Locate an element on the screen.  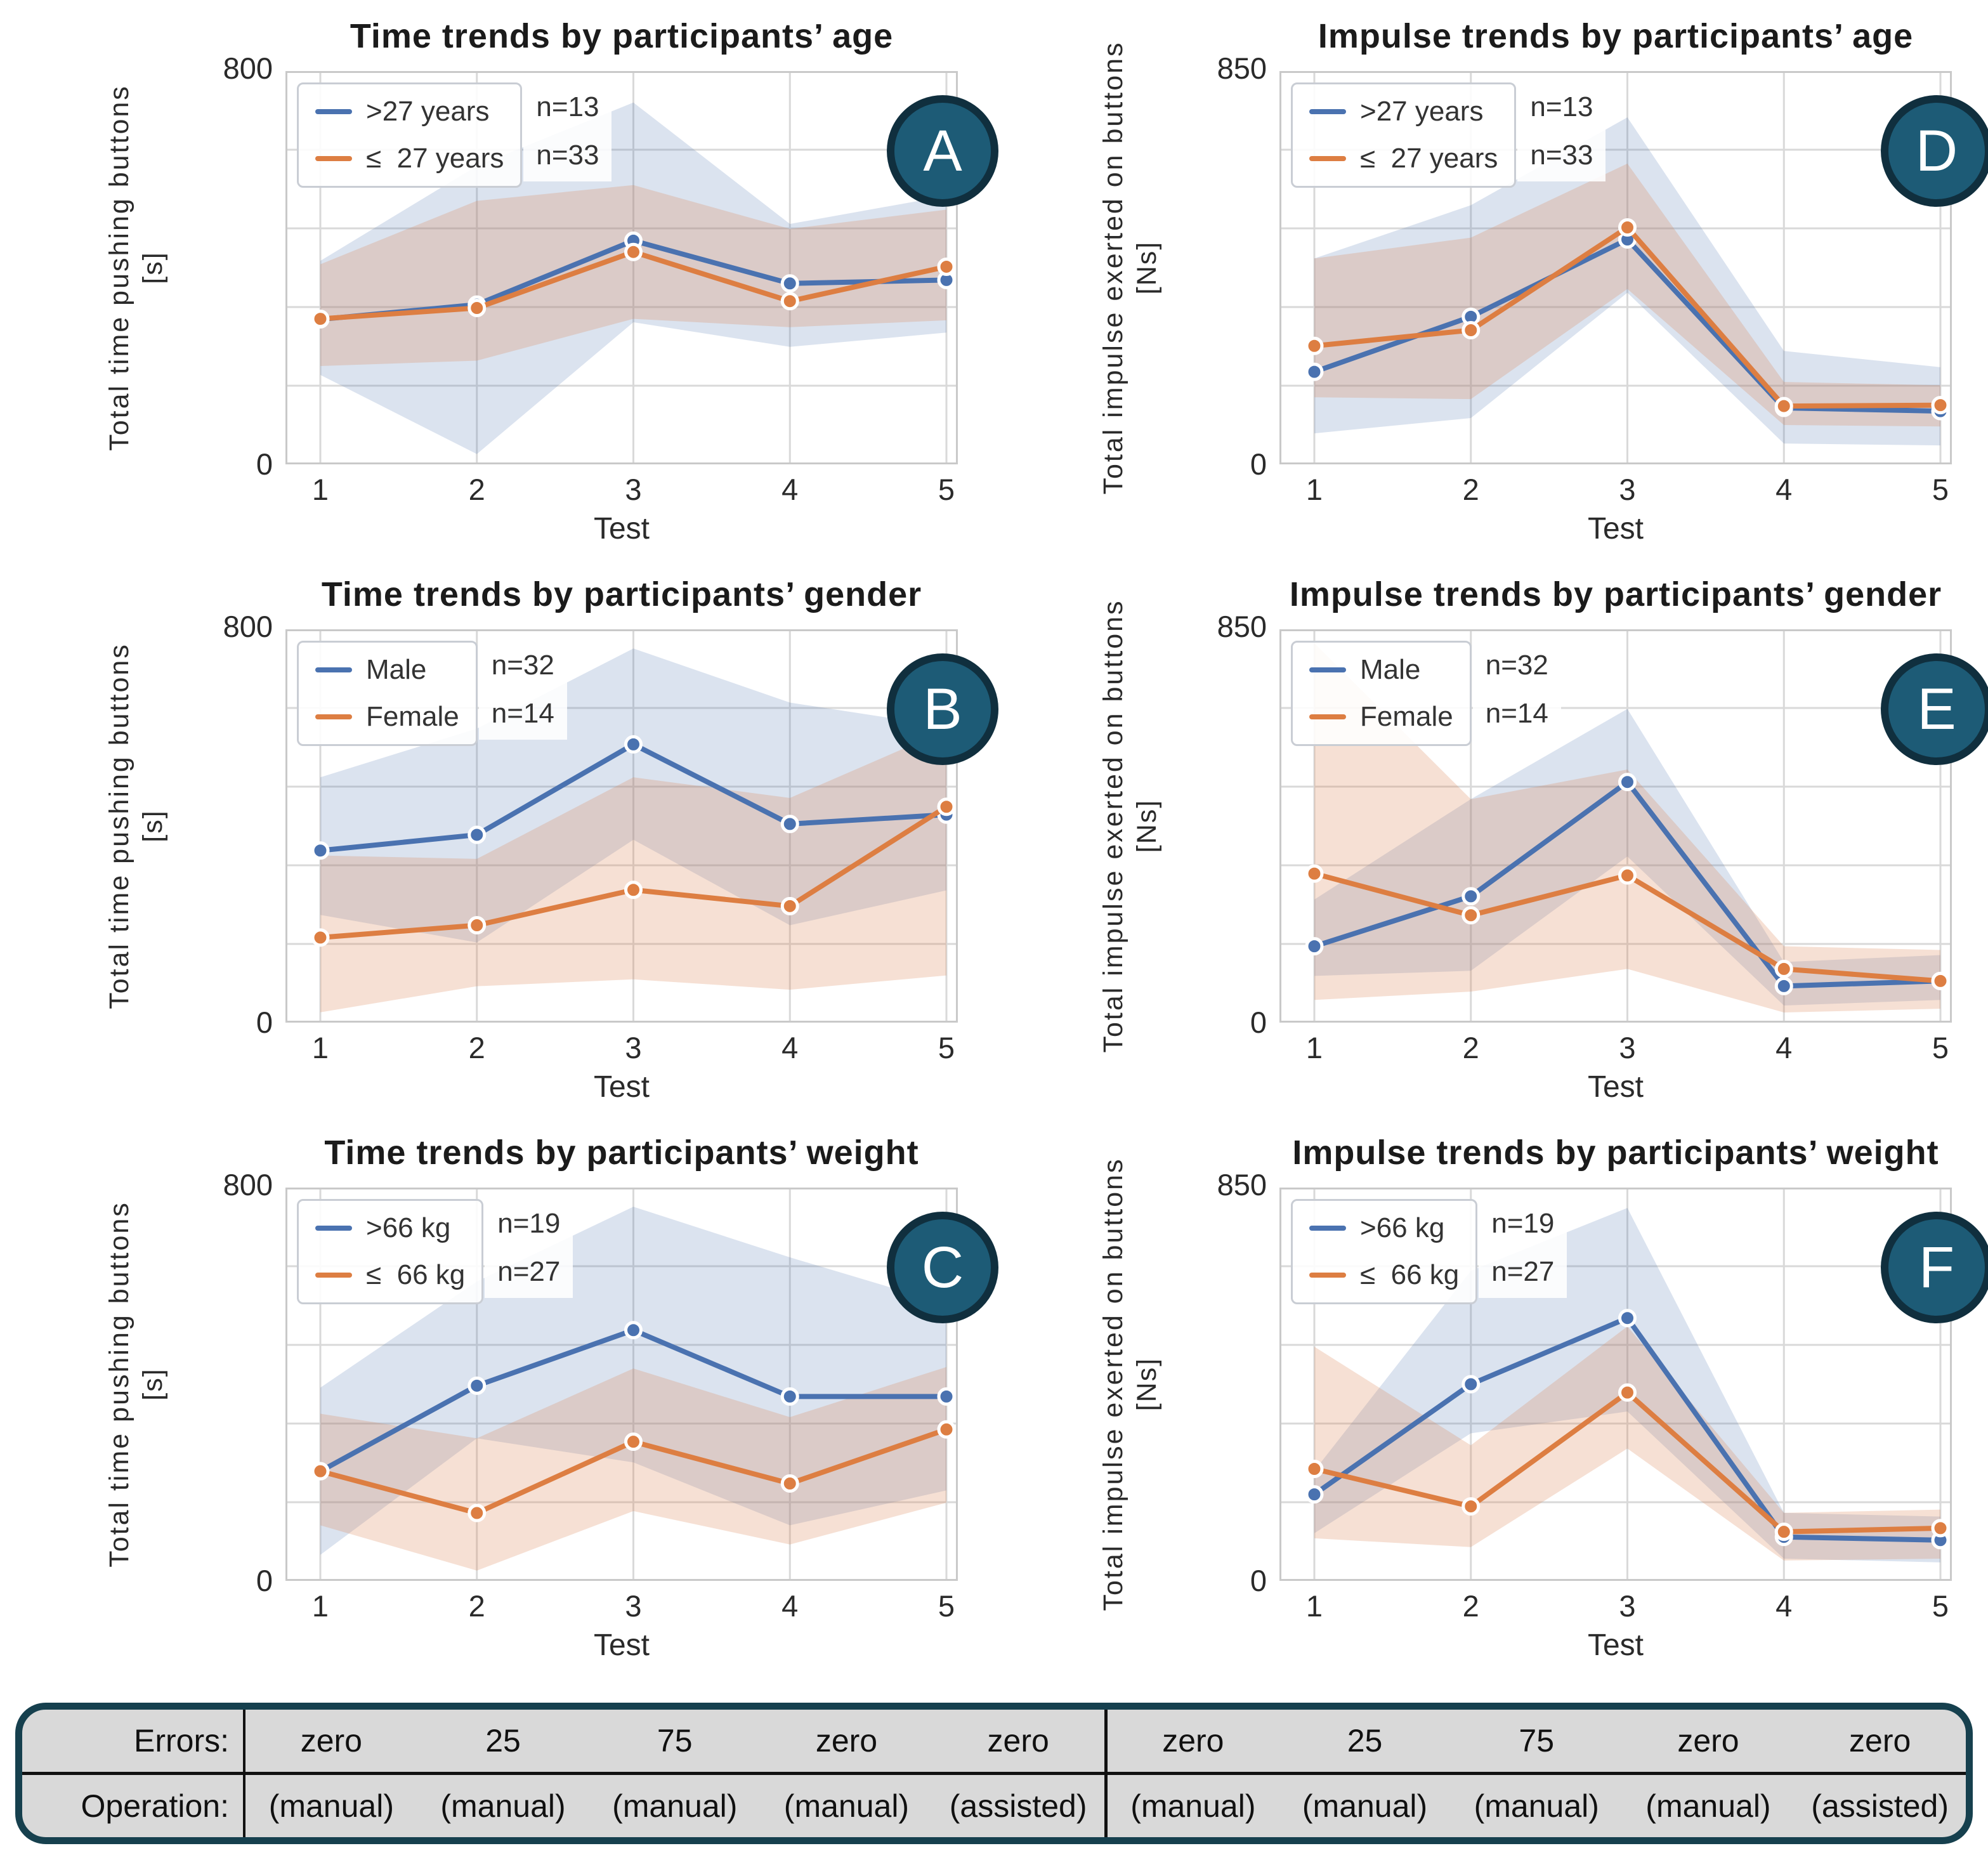
legend-n-count: n=27 is located at coordinates (1523, 1271).